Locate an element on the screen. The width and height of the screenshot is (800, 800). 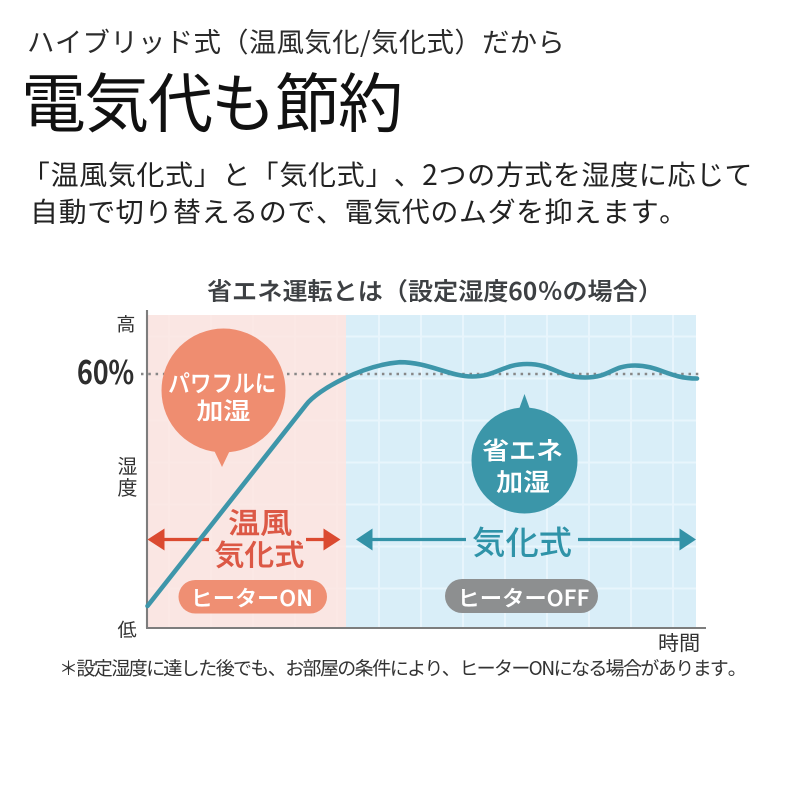
svg-text: パワフルに is located at coordinates (222, 381).